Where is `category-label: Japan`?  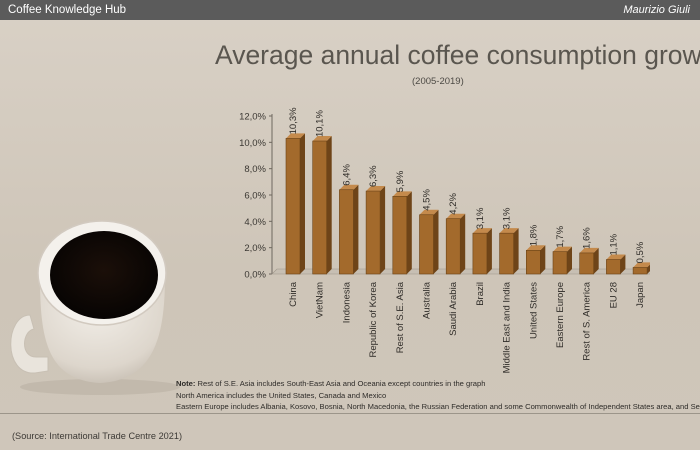
category-label: Japan is located at coordinates (640, 295).